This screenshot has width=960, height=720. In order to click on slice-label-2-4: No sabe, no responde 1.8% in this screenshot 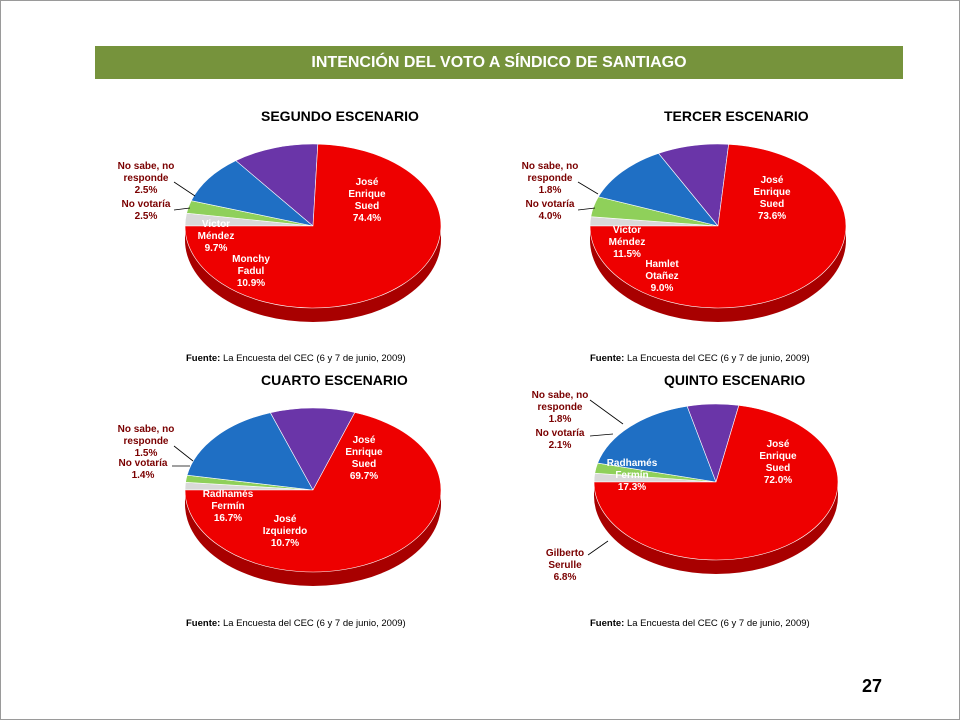, I will do `click(550, 178)`.